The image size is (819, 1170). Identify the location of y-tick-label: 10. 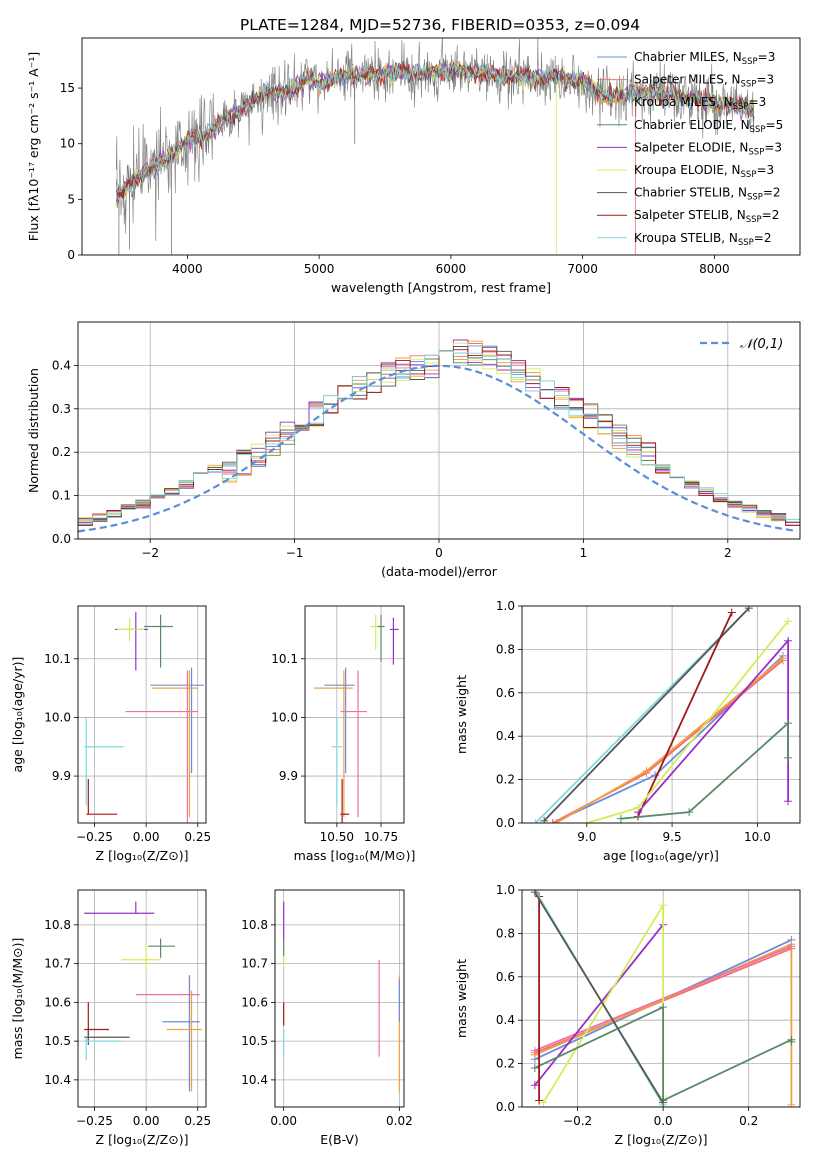
(67, 144).